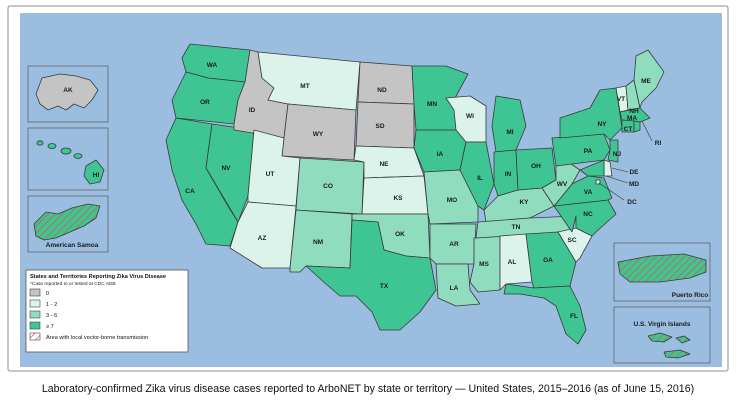  I want to click on label-UT: UT, so click(270, 174).